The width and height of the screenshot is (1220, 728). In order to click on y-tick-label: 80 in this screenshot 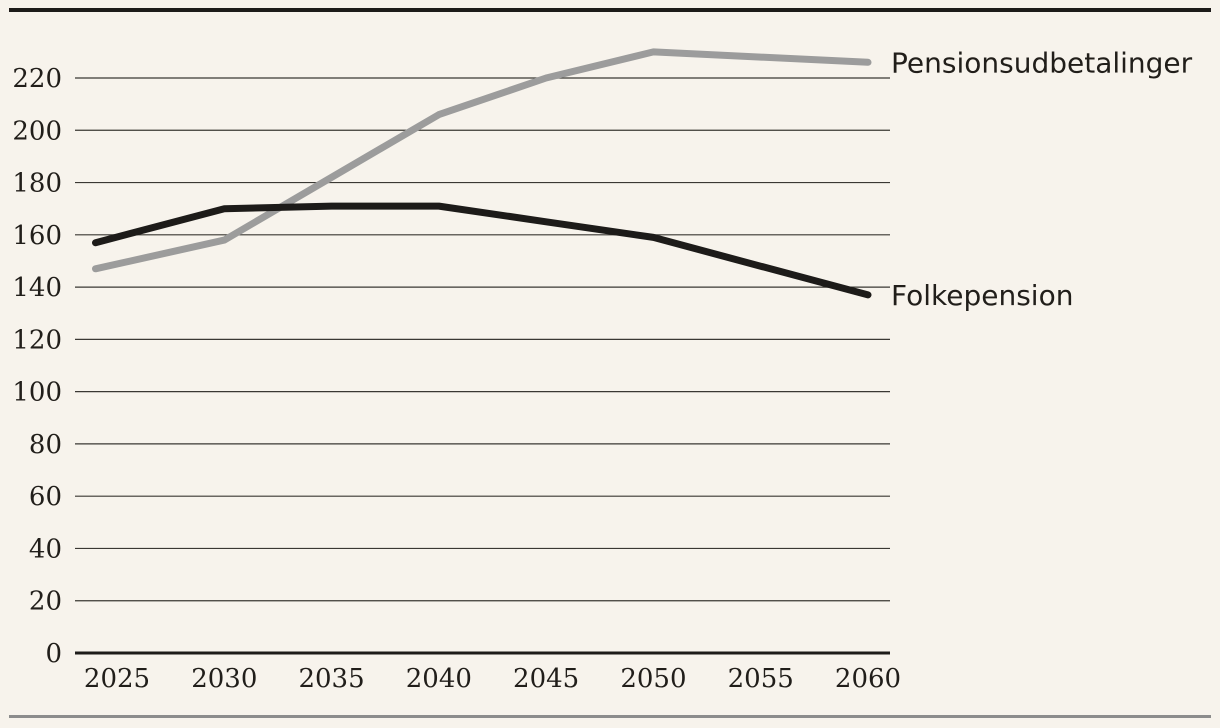, I will do `click(45, 445)`.